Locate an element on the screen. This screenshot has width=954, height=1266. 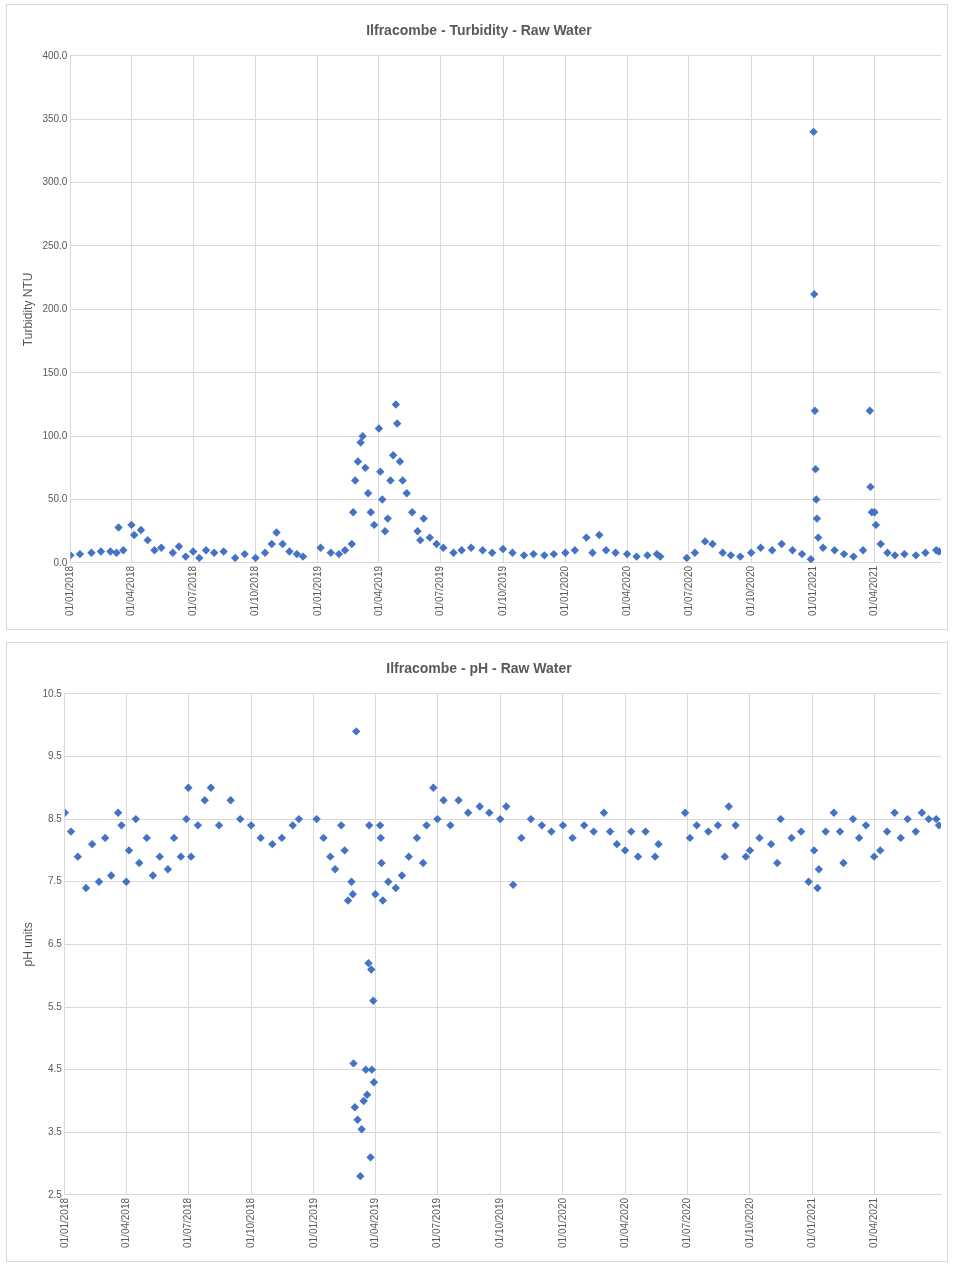
chart-title: Ilfracombe - Turbidity - Raw Water is located at coordinates (479, 30).